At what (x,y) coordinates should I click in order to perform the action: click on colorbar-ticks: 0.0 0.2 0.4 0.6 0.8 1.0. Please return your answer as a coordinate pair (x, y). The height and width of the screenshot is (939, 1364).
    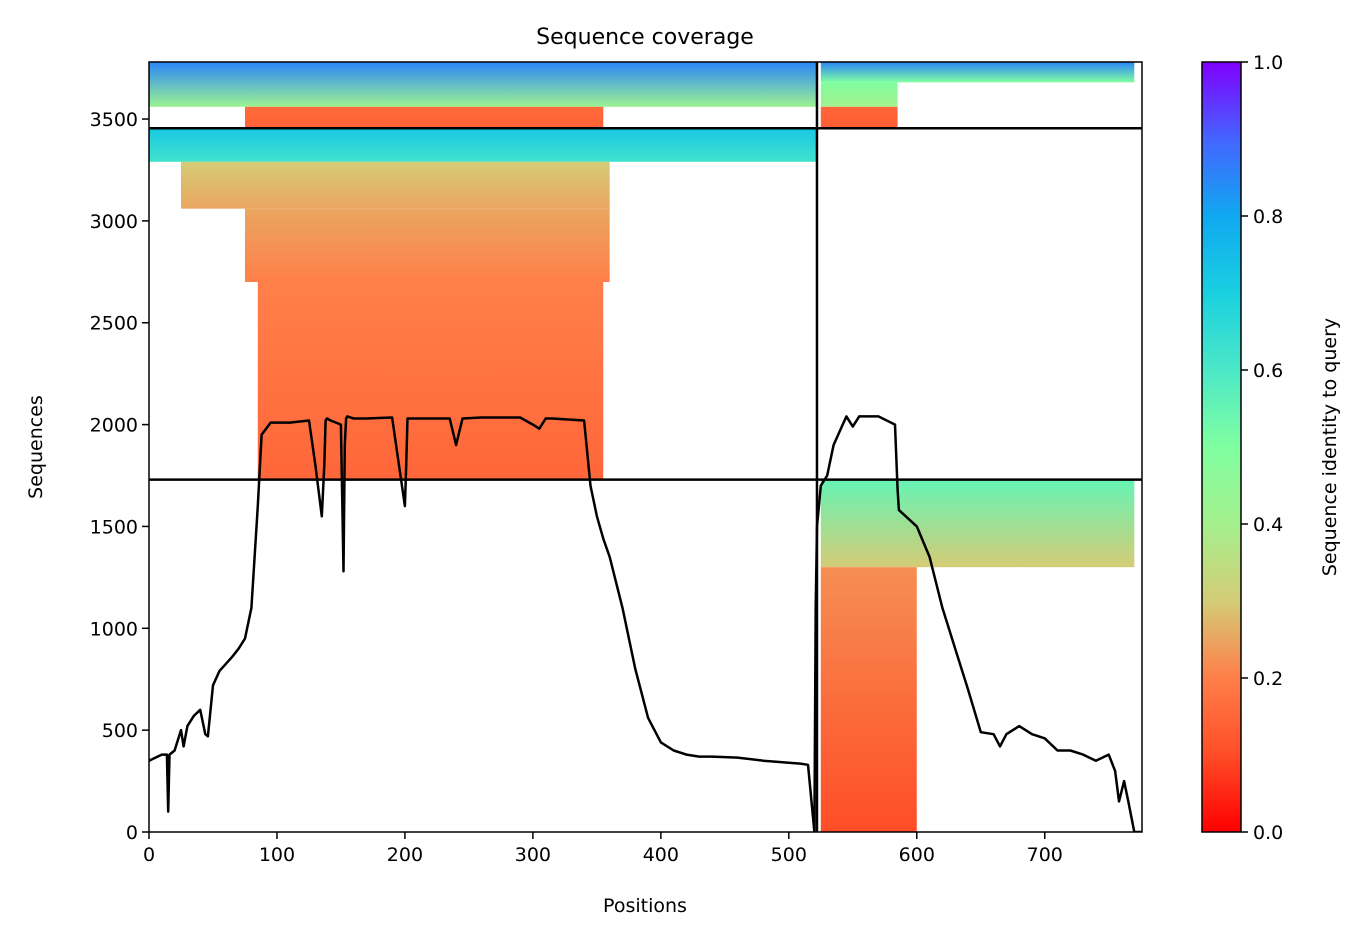
    Looking at the image, I should click on (1262, 448).